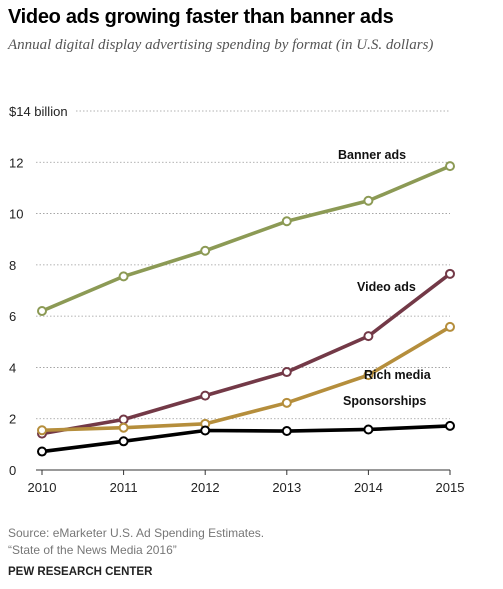 This screenshot has height=589, width=503. What do you see at coordinates (384, 401) in the screenshot?
I see `series-label: Sponsorships` at bounding box center [384, 401].